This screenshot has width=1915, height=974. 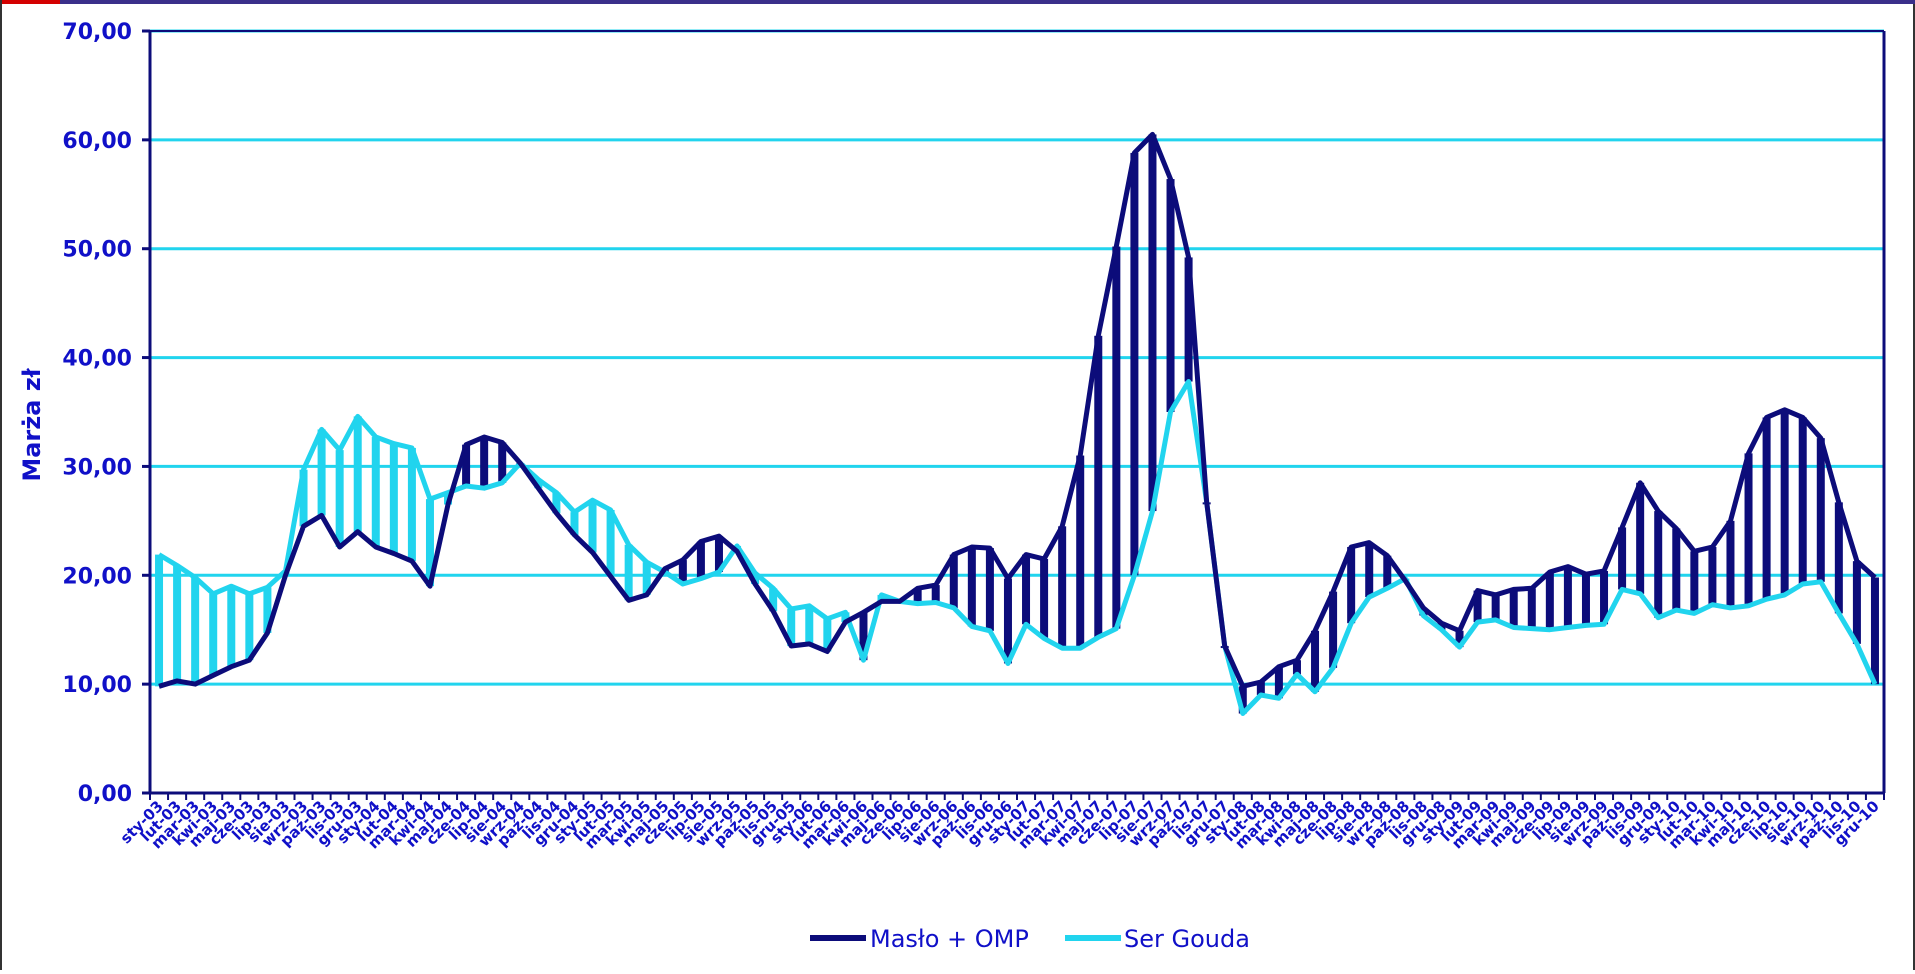 What do you see at coordinates (97, 141) in the screenshot?
I see `y-tick-label: 60,00` at bounding box center [97, 141].